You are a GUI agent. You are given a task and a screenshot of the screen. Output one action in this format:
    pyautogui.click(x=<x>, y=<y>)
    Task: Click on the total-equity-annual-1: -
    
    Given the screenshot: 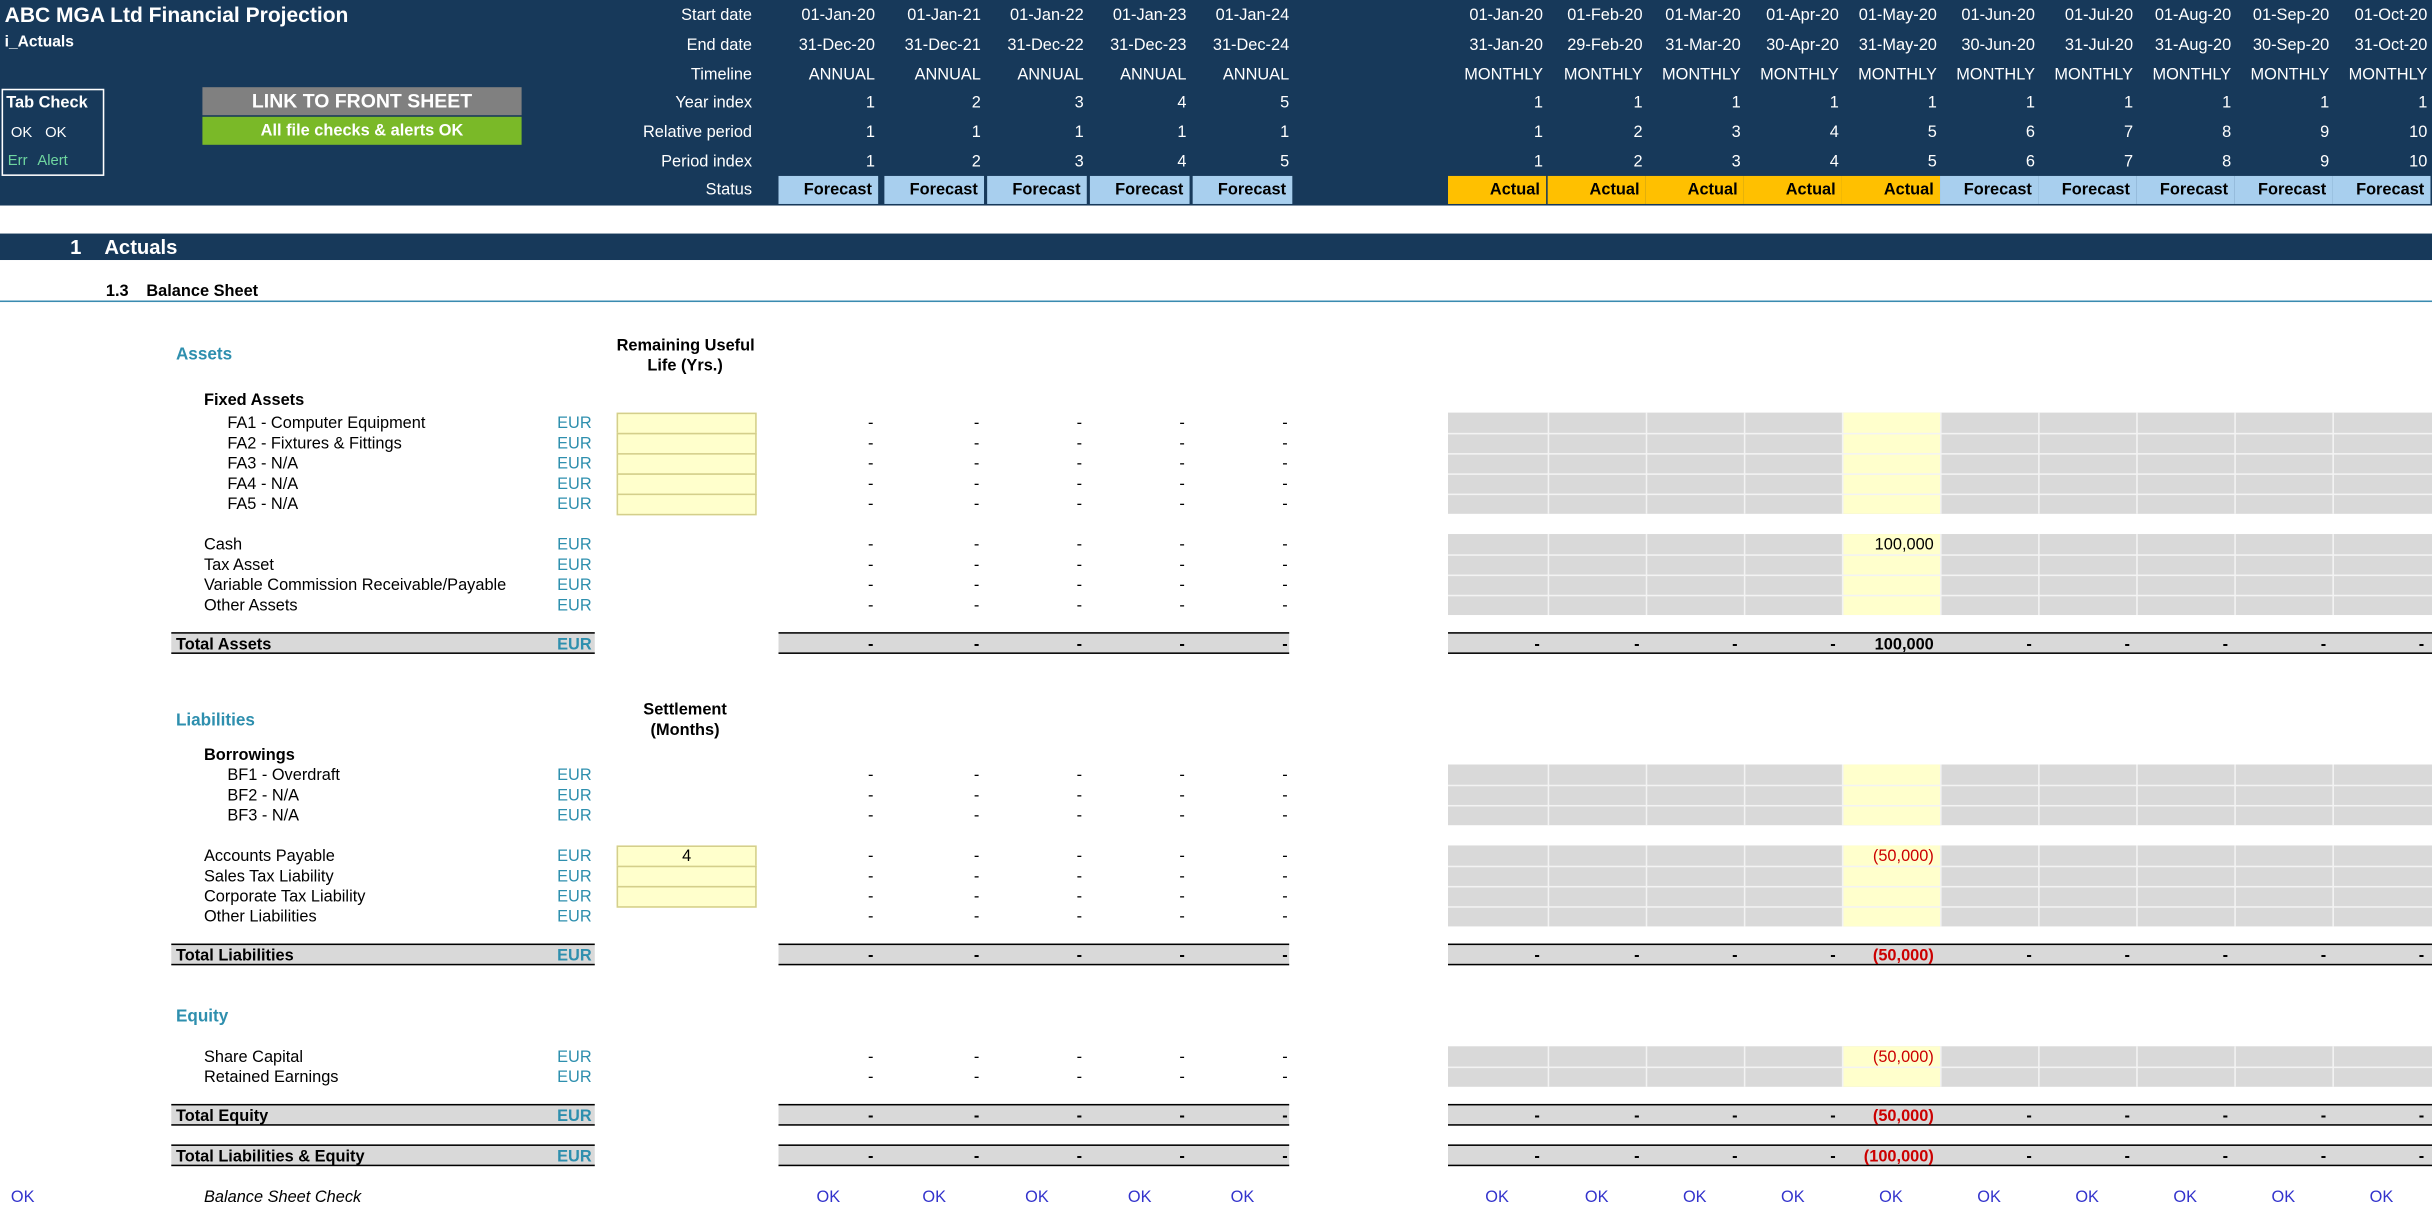 What is the action you would take?
    pyautogui.click(x=871, y=1116)
    